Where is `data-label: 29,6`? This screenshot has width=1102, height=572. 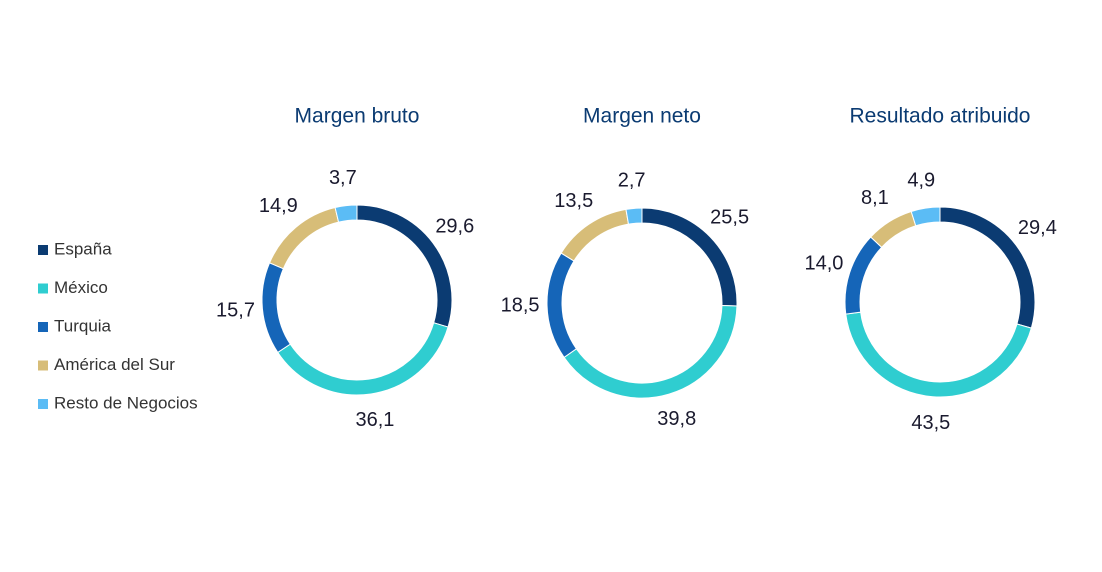
data-label: 29,6 is located at coordinates (454, 226).